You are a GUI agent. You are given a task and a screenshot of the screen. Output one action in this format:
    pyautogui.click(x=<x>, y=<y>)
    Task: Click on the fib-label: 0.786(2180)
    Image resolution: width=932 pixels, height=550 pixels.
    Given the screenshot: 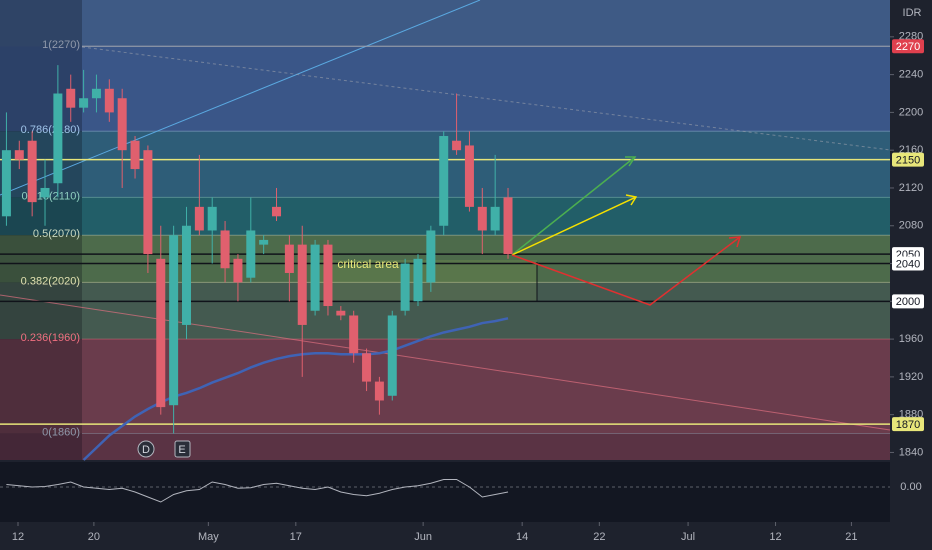 What is the action you would take?
    pyautogui.click(x=50, y=130)
    